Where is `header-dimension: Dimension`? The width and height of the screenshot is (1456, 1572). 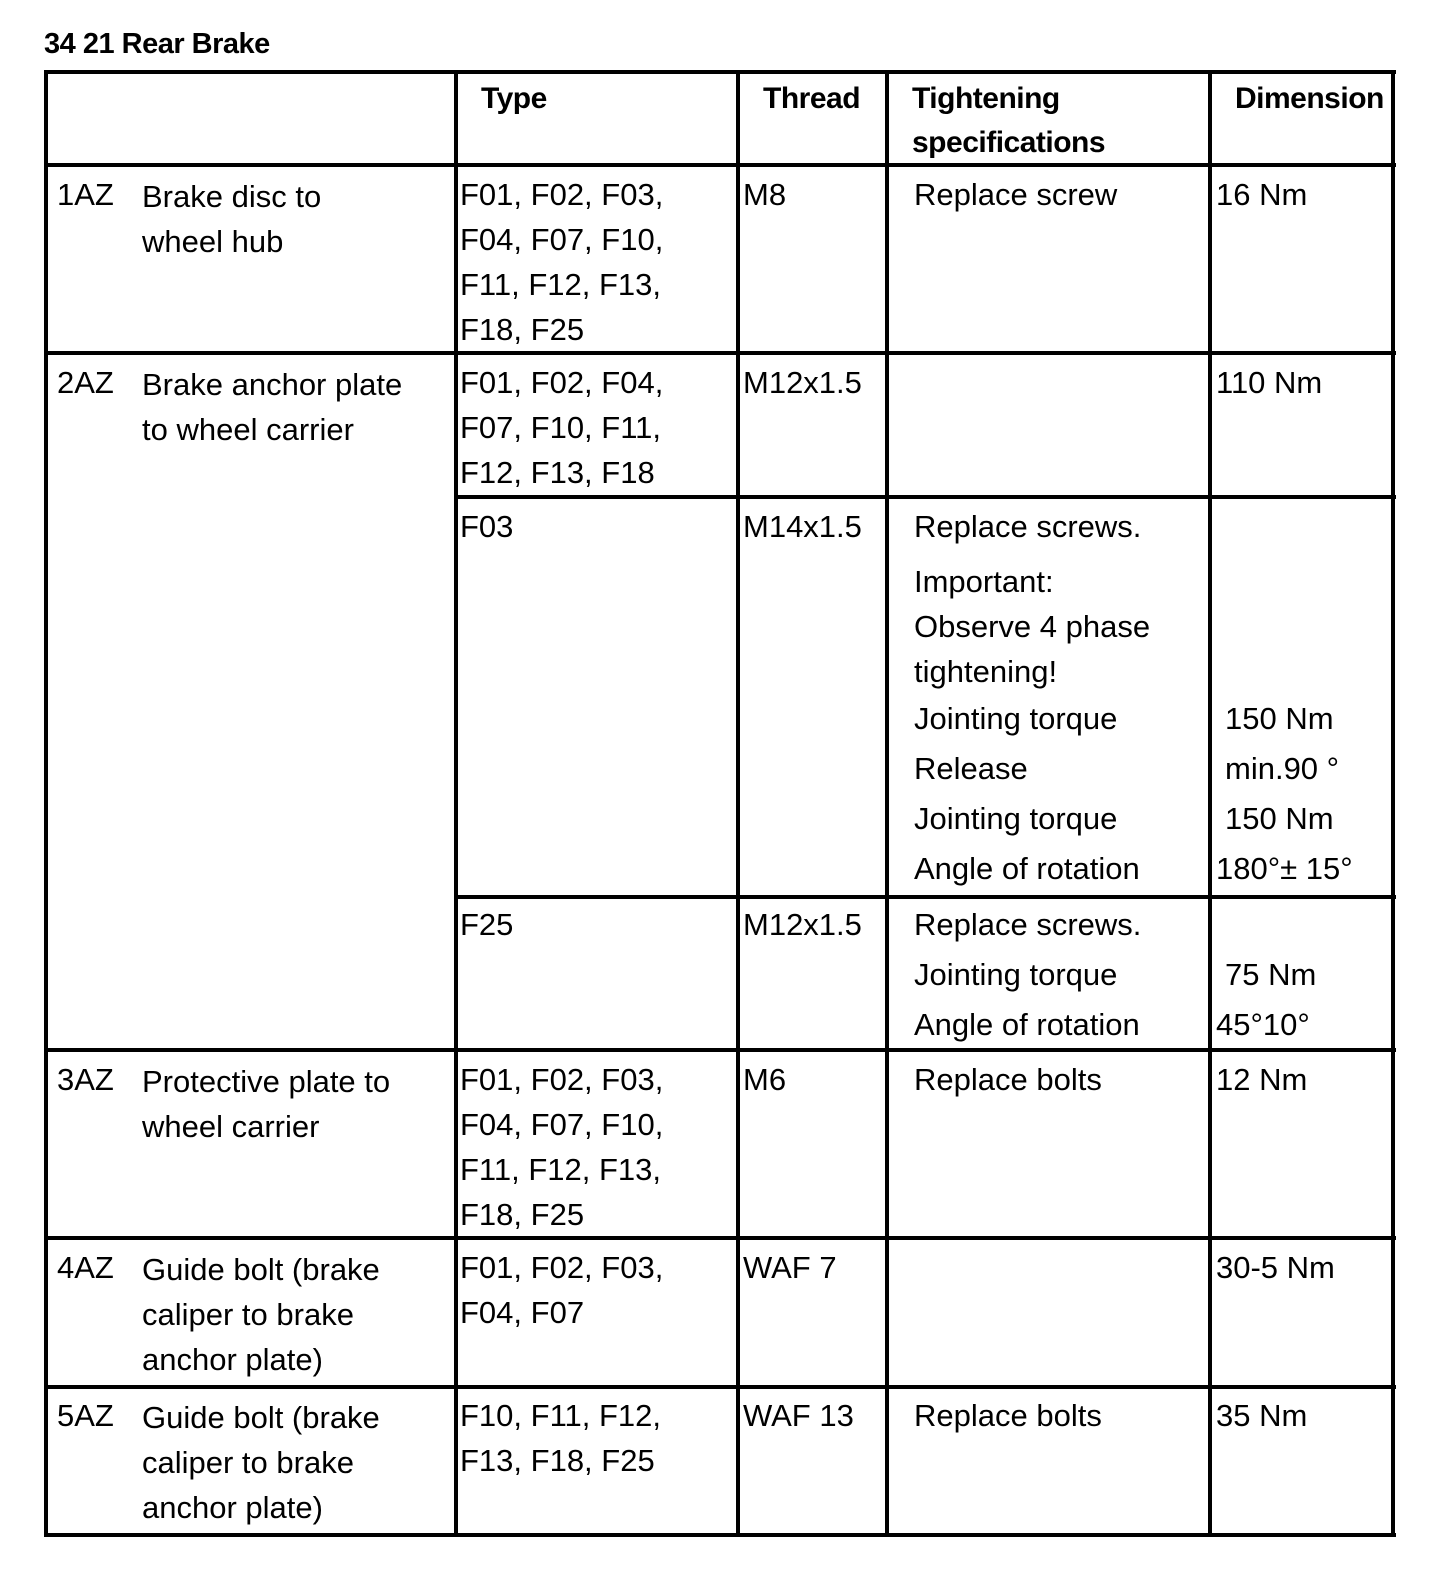
header-dimension: Dimension is located at coordinates (1309, 98).